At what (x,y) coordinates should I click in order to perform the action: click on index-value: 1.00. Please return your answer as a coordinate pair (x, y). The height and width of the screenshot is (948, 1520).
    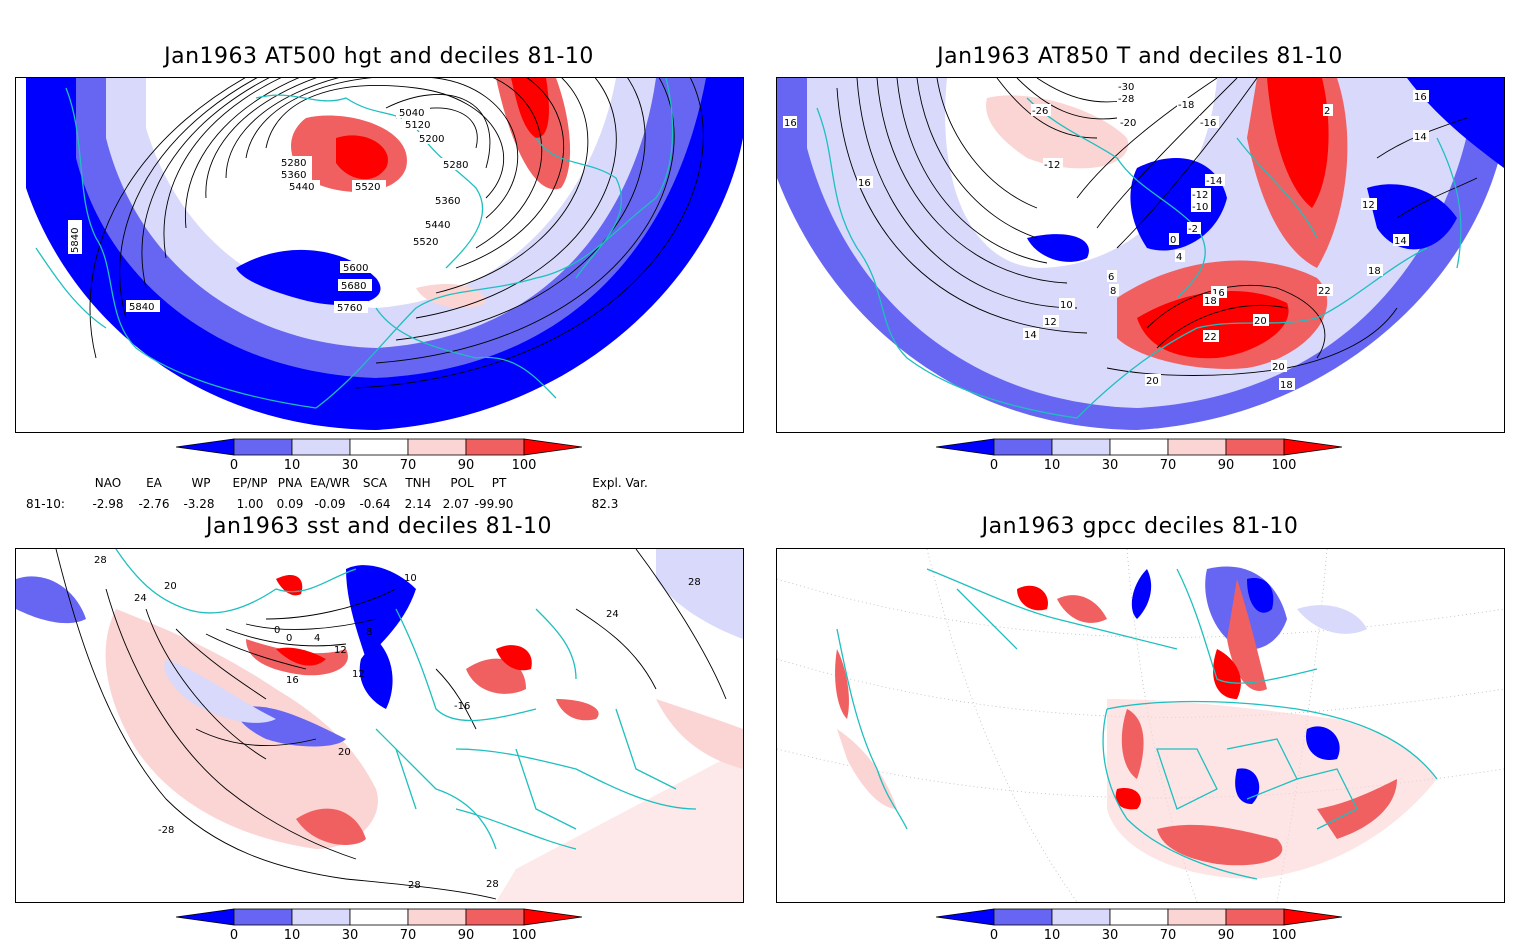
    Looking at the image, I should click on (250, 504).